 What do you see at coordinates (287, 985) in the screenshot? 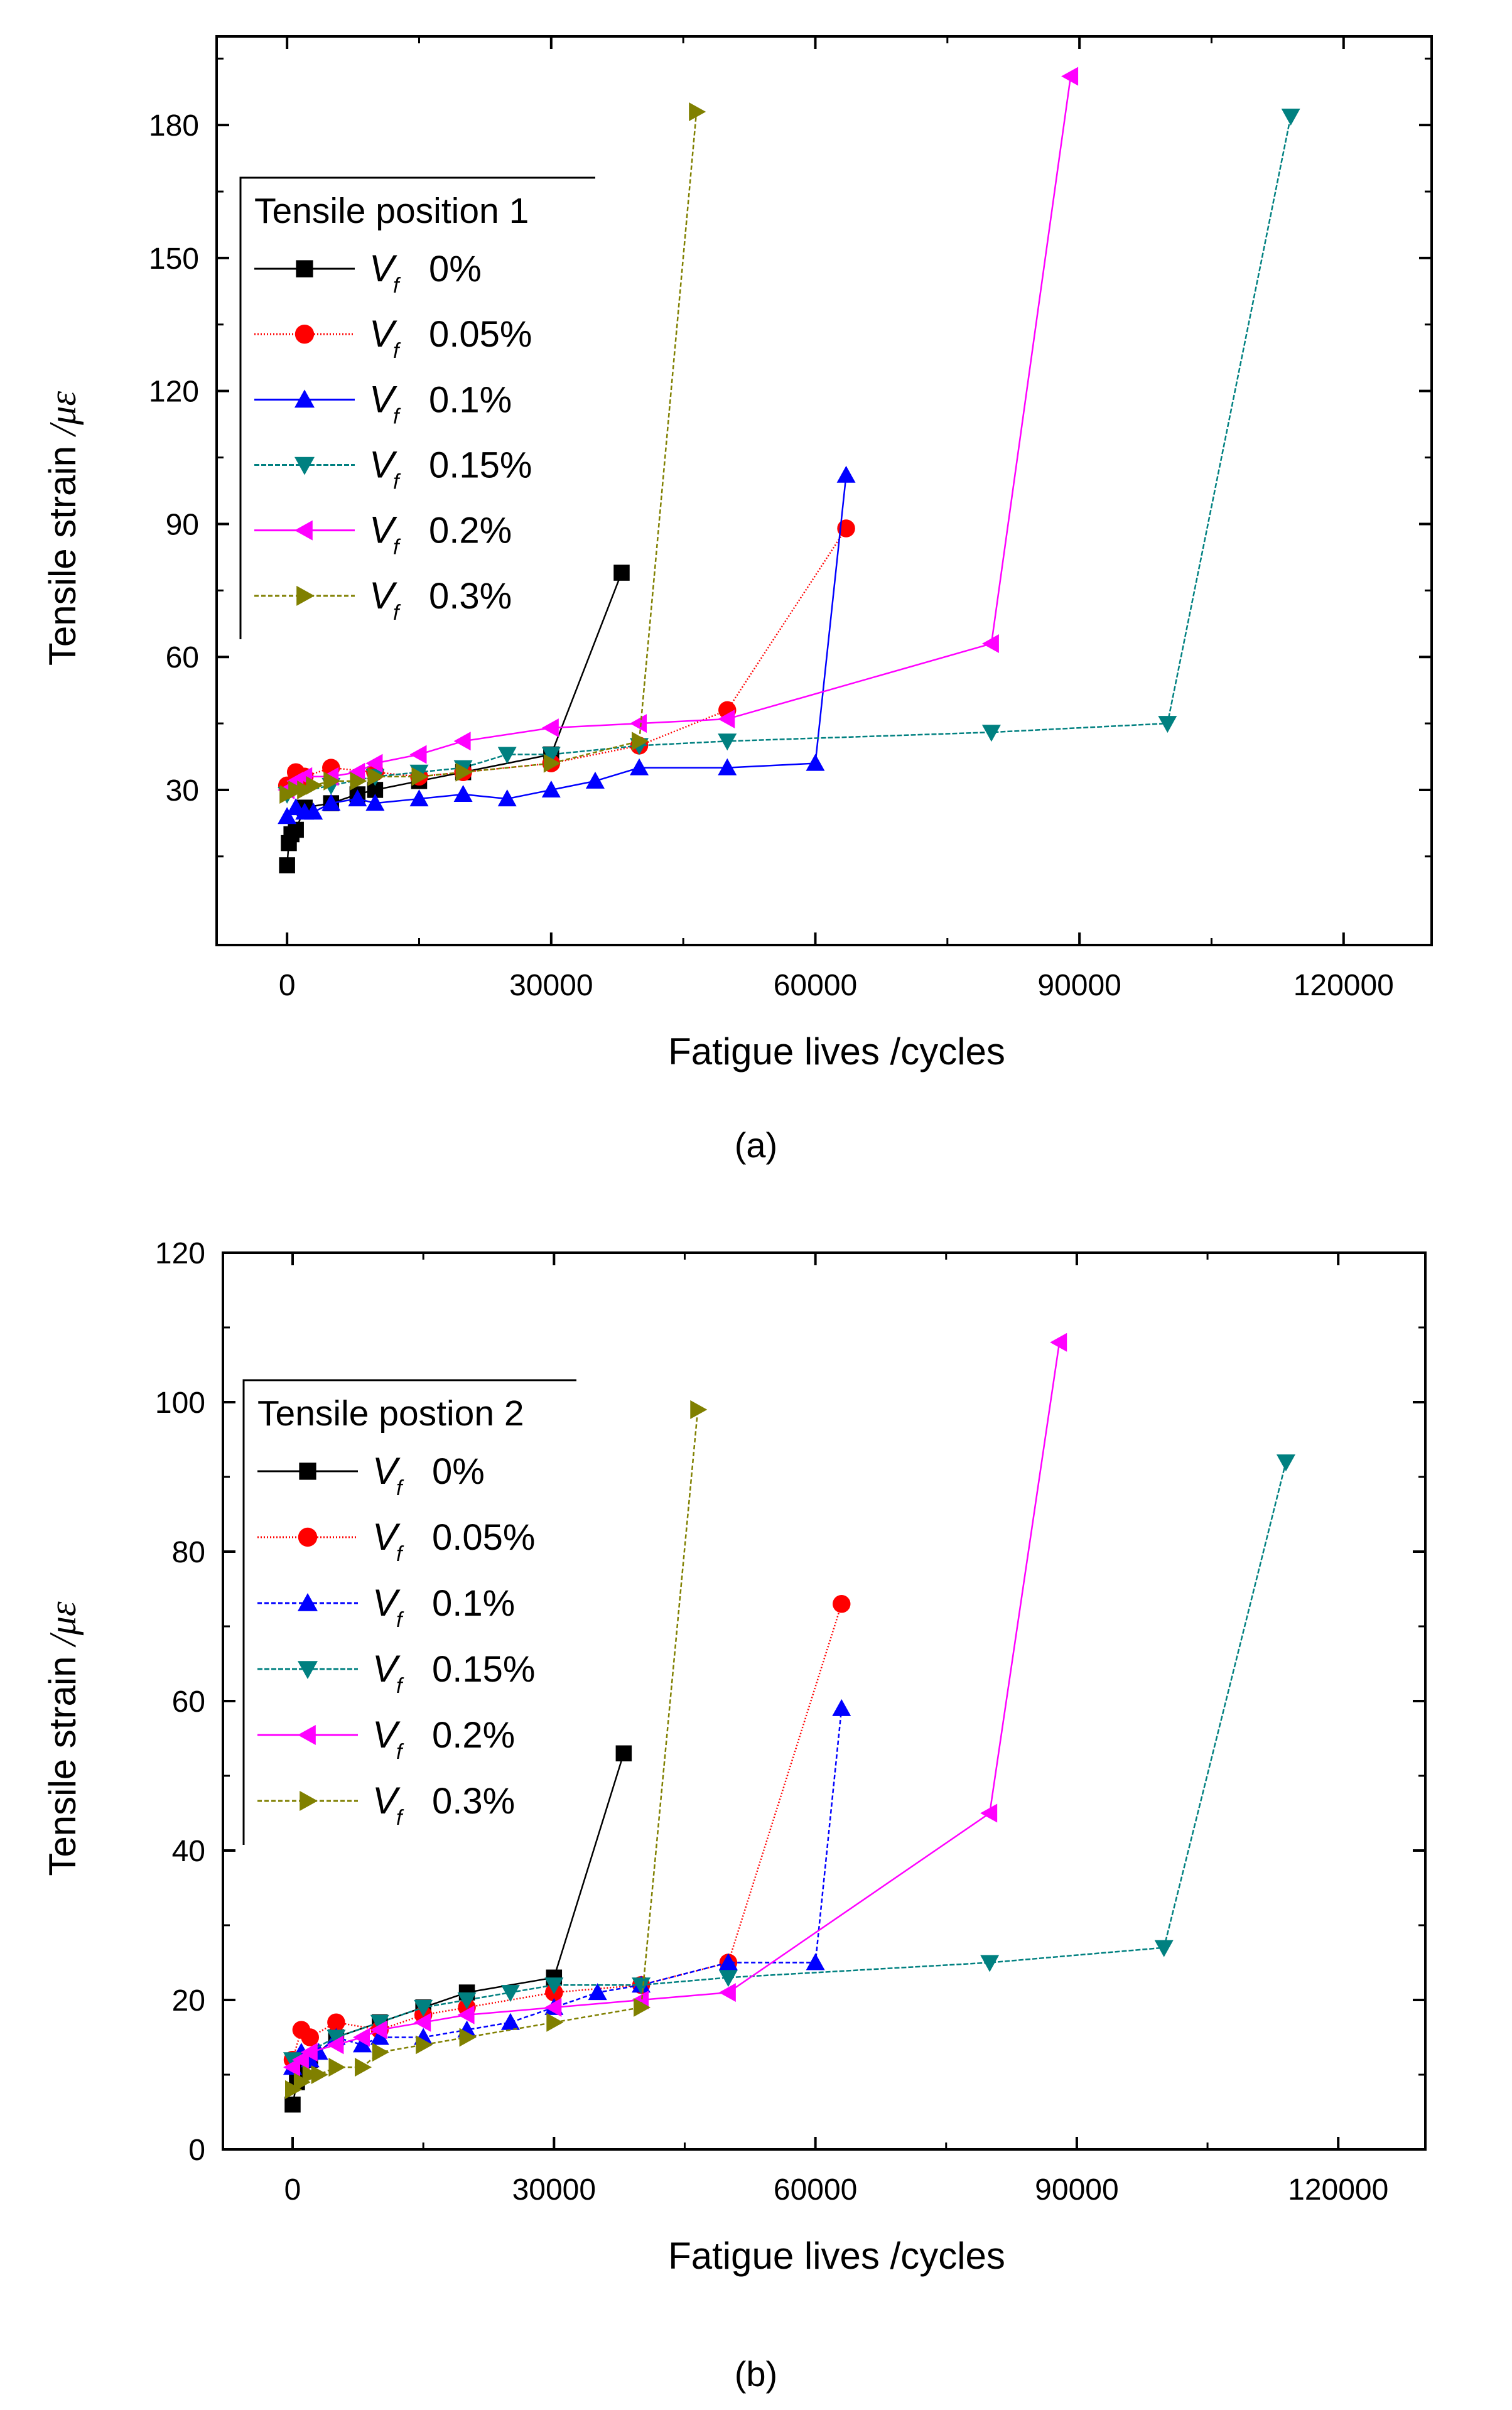
I see `x-tick-label-a-0: 0` at bounding box center [287, 985].